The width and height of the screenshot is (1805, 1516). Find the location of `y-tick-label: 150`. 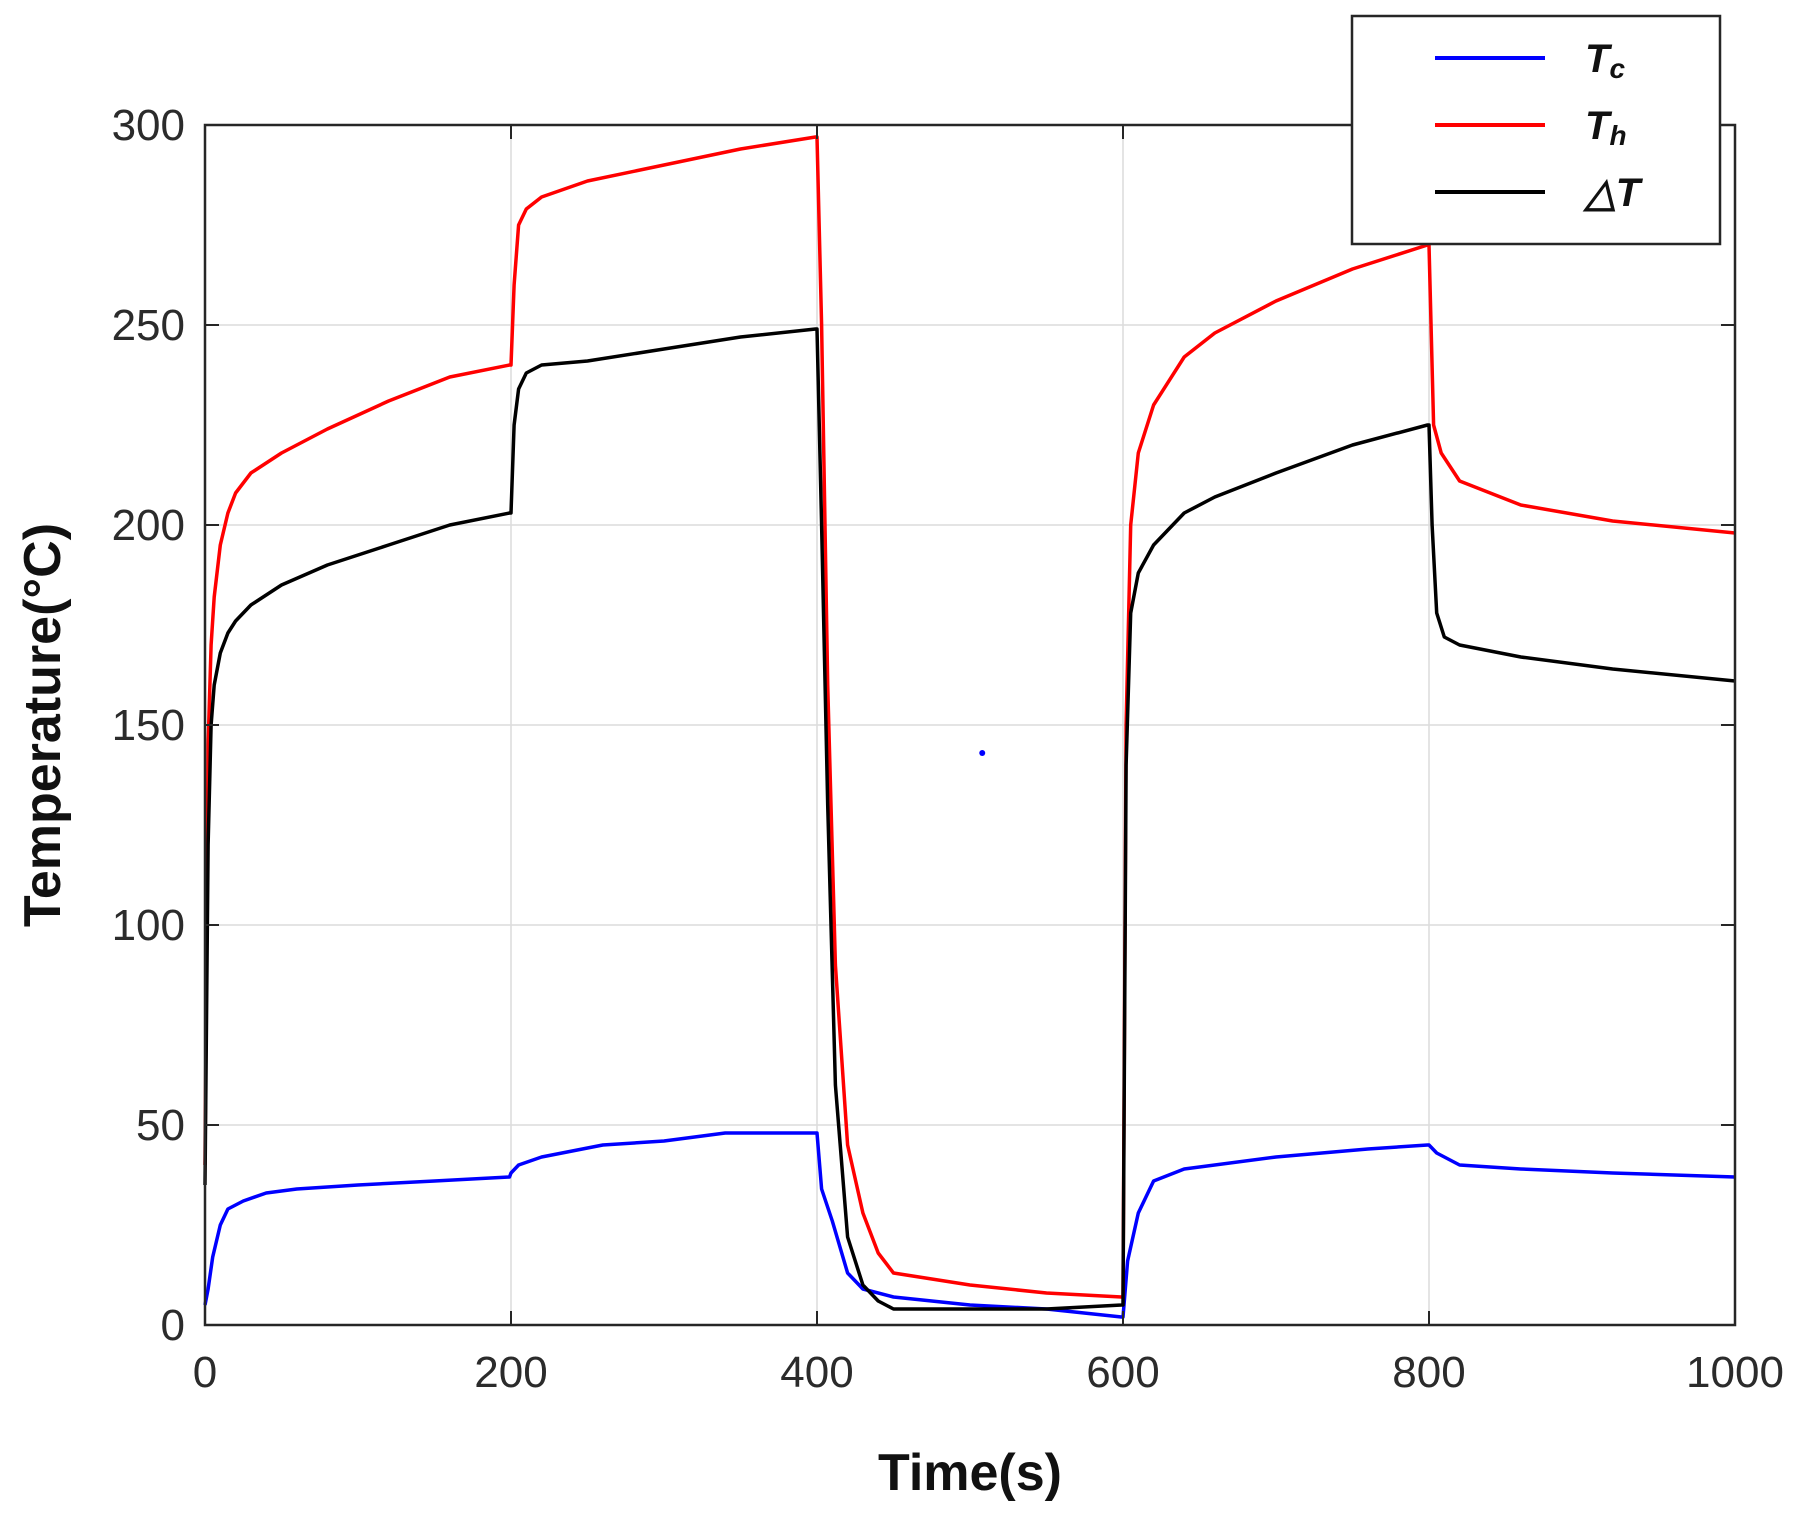

y-tick-label: 150 is located at coordinates (148, 725).